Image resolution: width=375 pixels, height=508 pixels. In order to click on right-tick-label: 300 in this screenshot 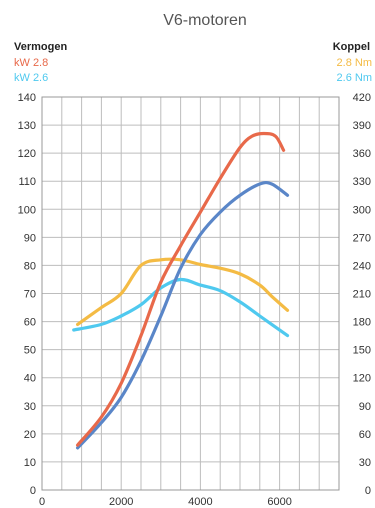, I will do `click(362, 210)`.